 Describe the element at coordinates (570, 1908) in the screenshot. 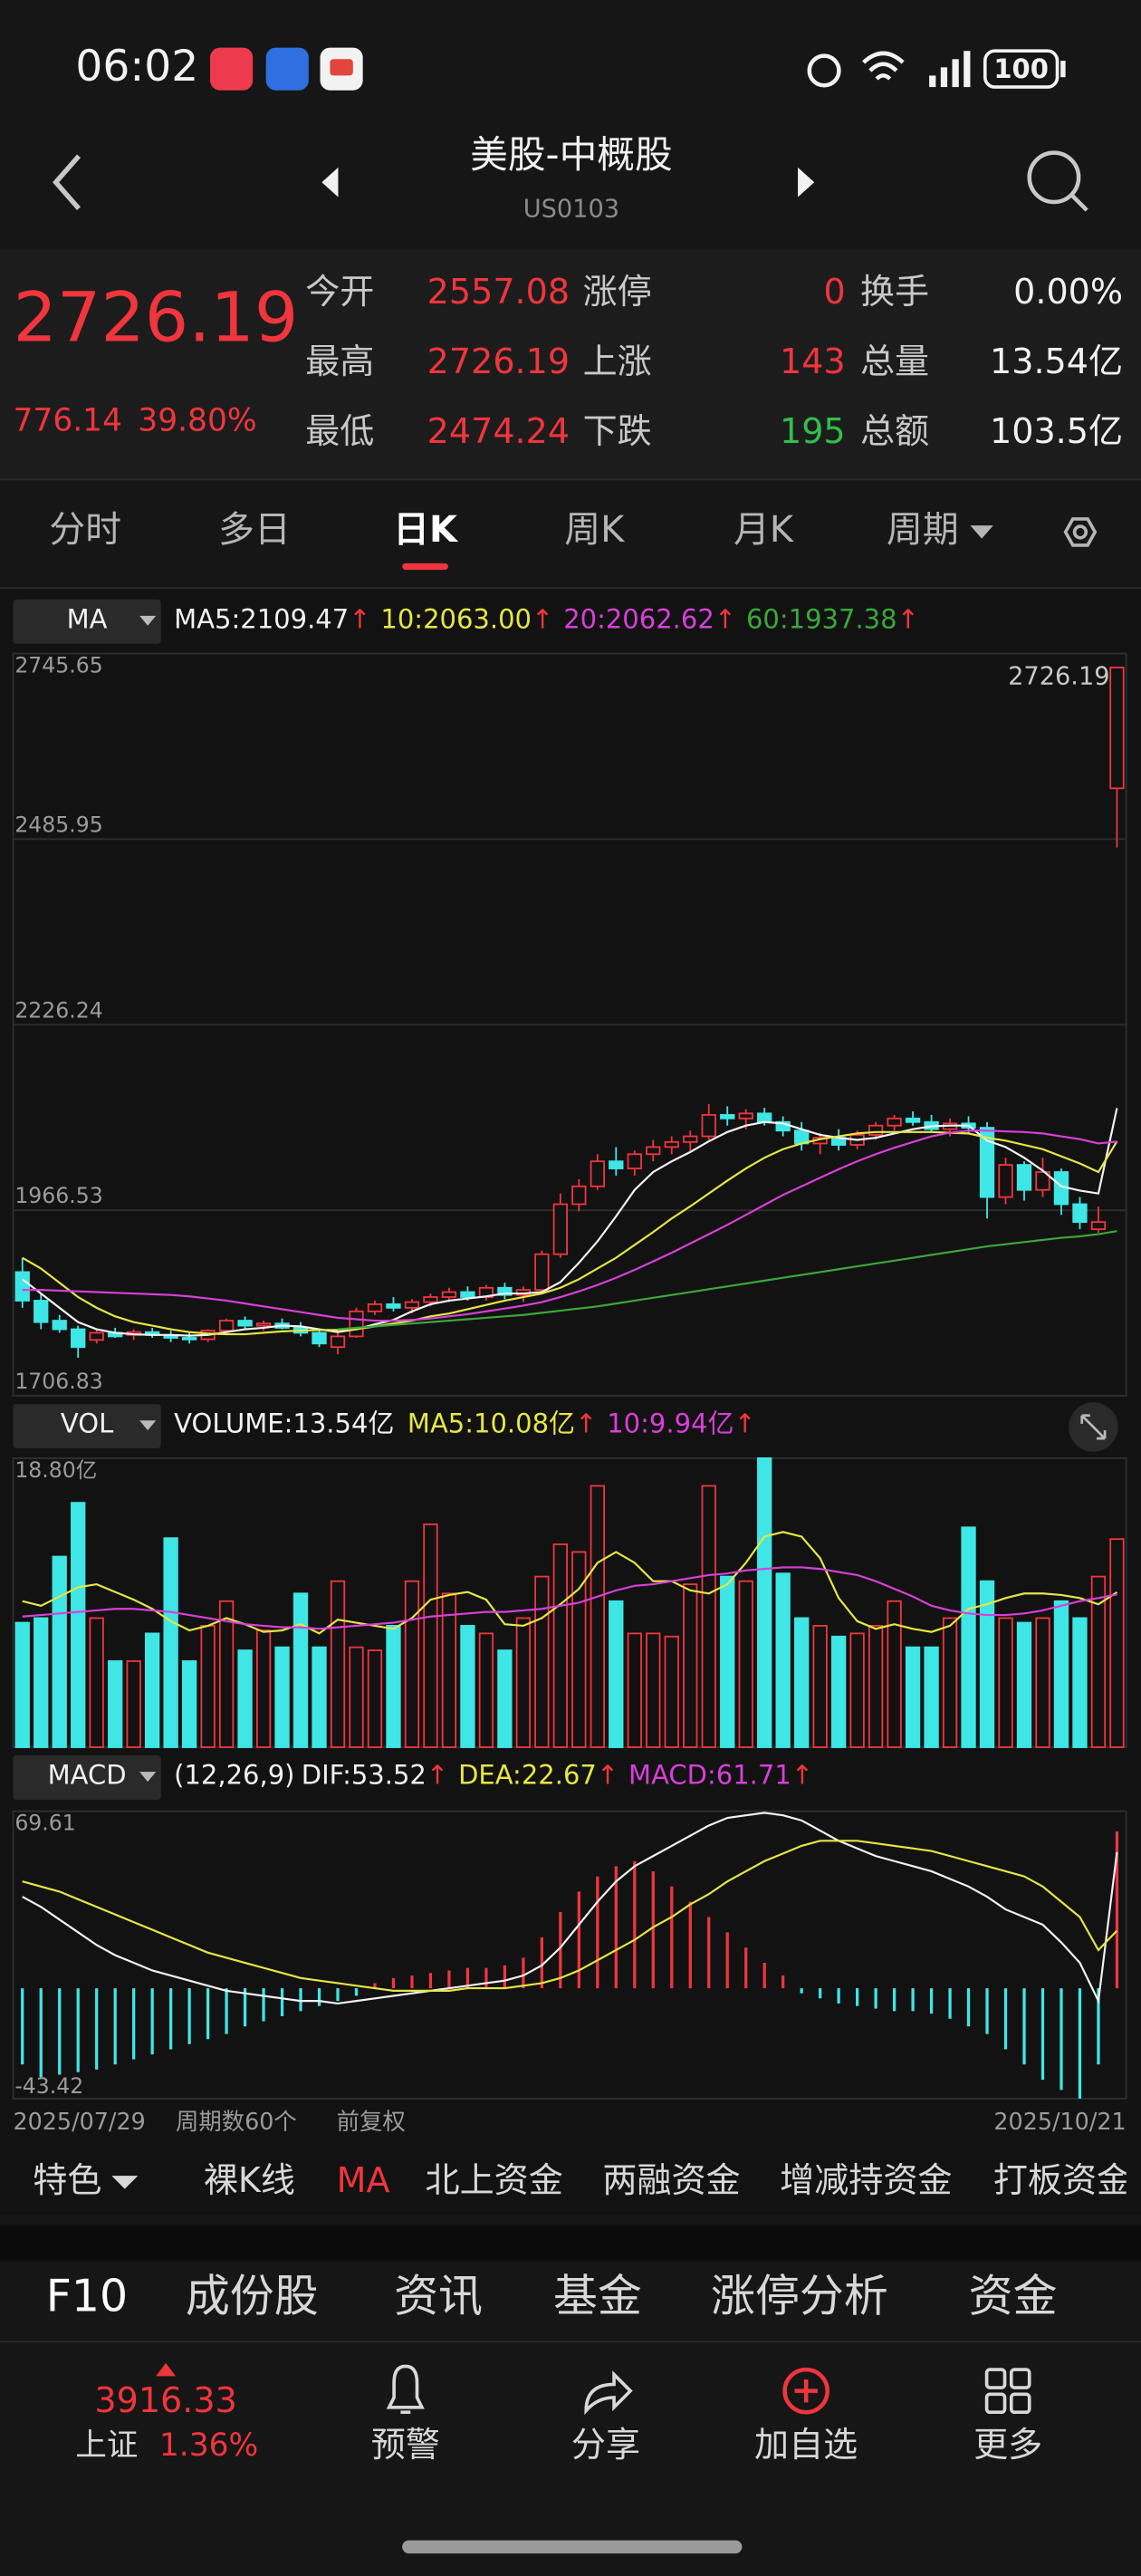

I see `macd-line` at that location.